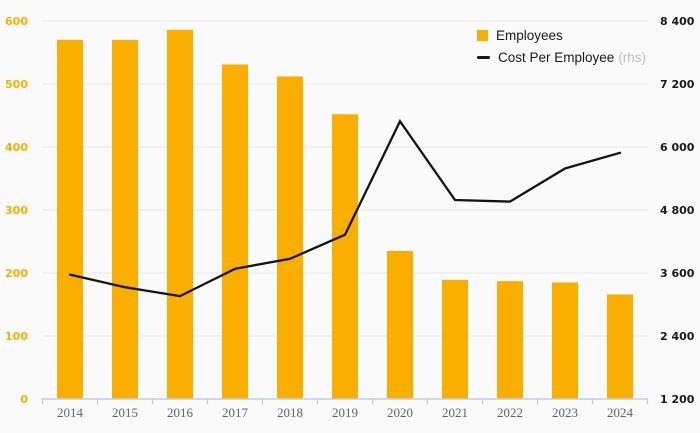  Describe the element at coordinates (620, 346) in the screenshot. I see `bar-2024` at that location.